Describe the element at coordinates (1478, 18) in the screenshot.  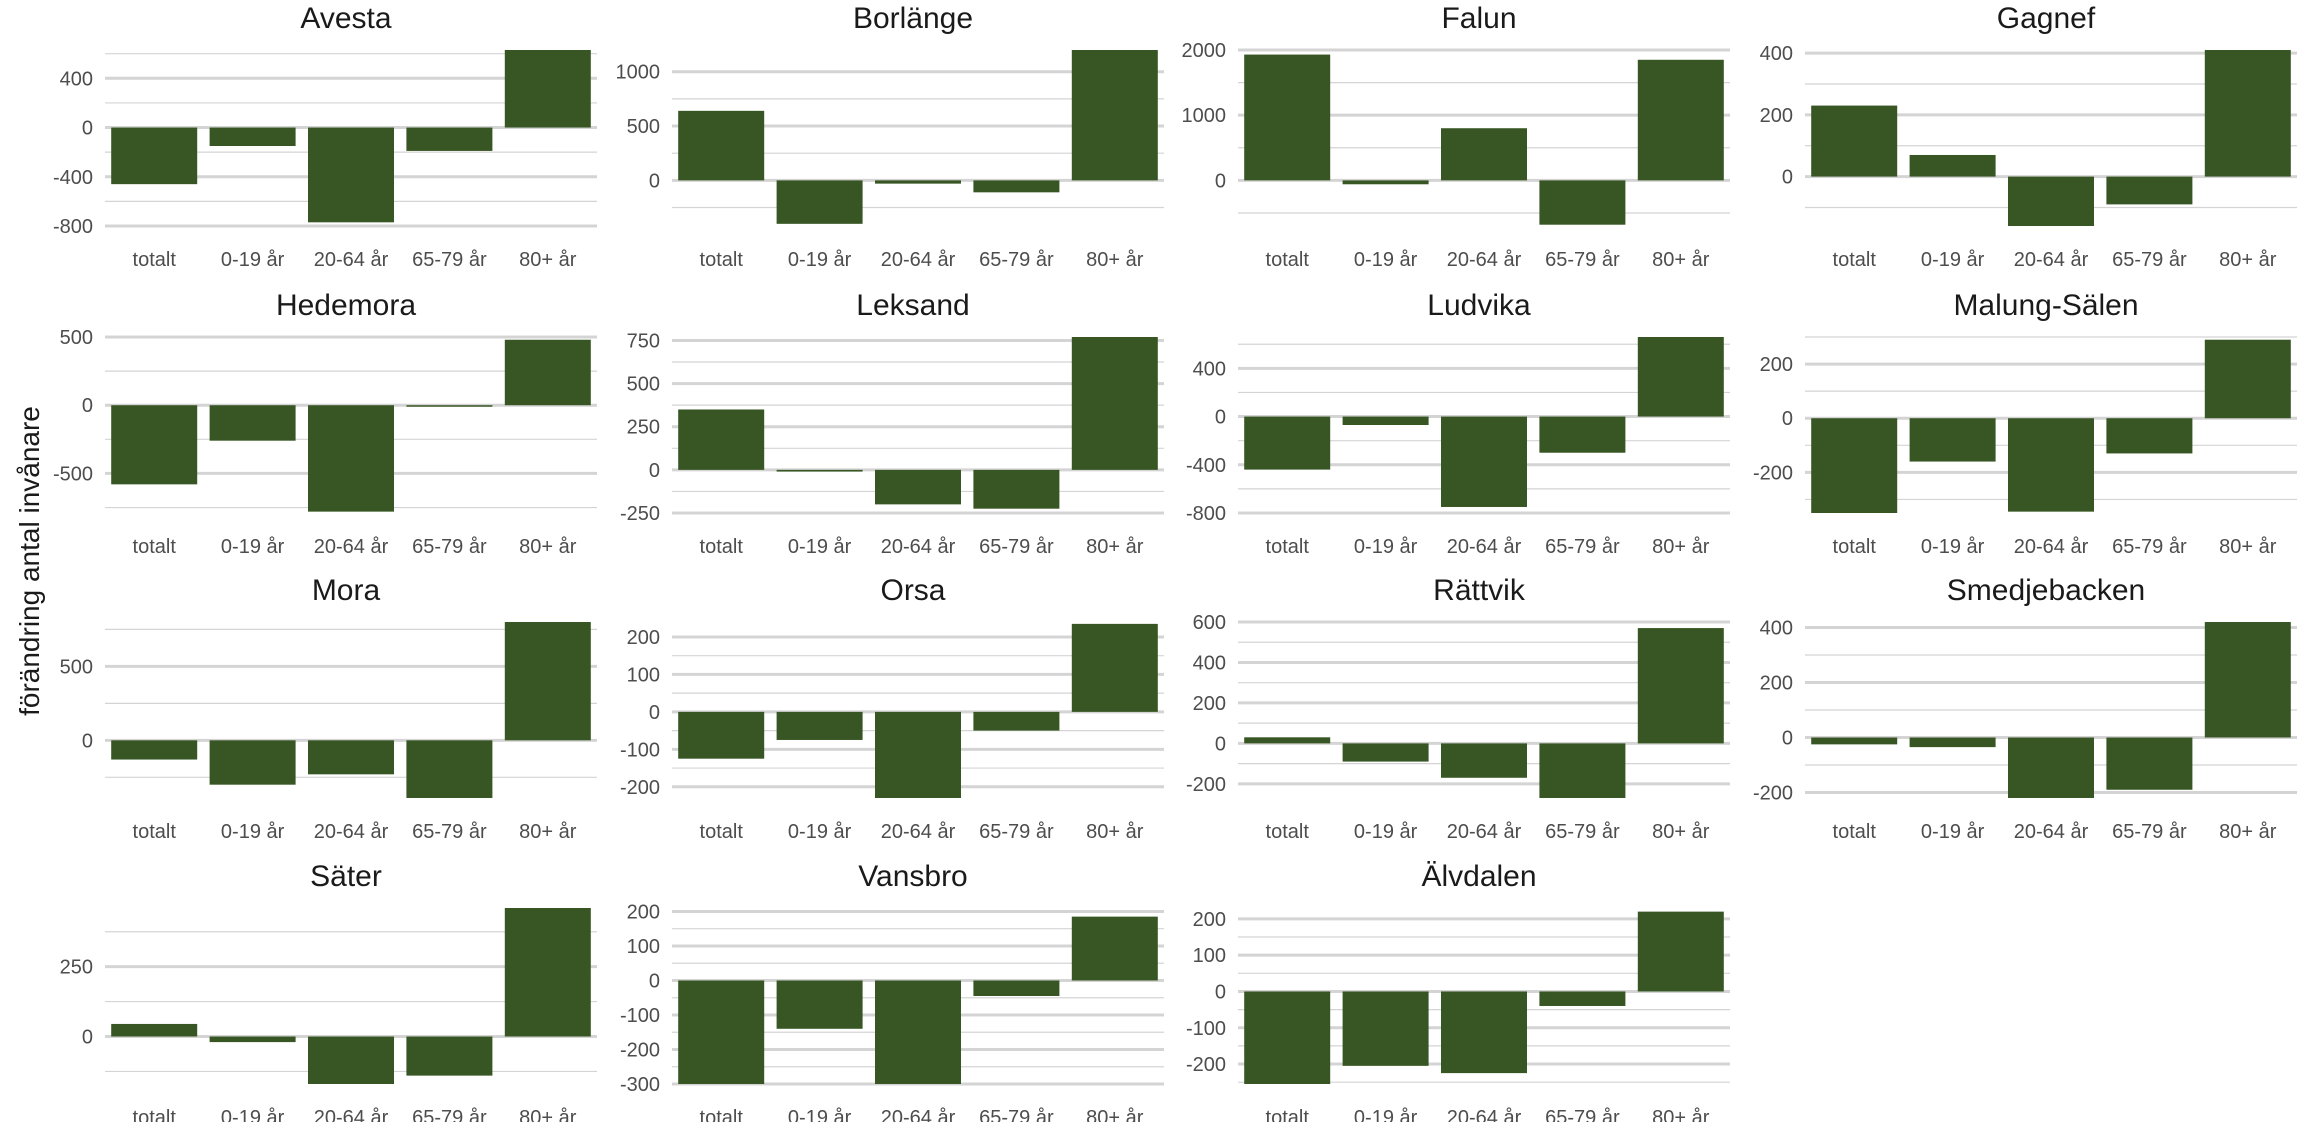
I see `panel-title: Falun` at that location.